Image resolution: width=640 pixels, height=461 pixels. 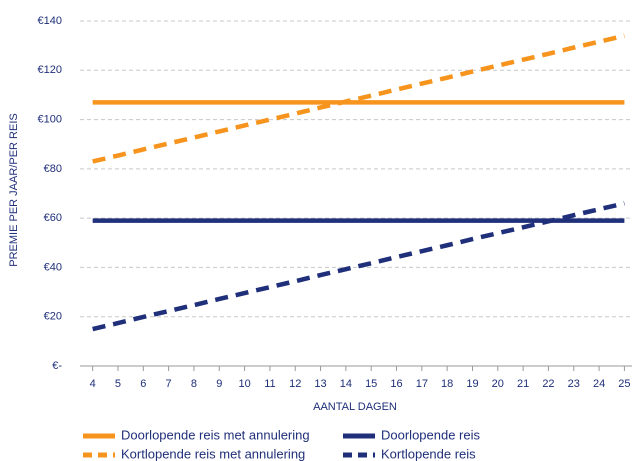 What do you see at coordinates (346, 384) in the screenshot?
I see `x-tick-label: 14` at bounding box center [346, 384].